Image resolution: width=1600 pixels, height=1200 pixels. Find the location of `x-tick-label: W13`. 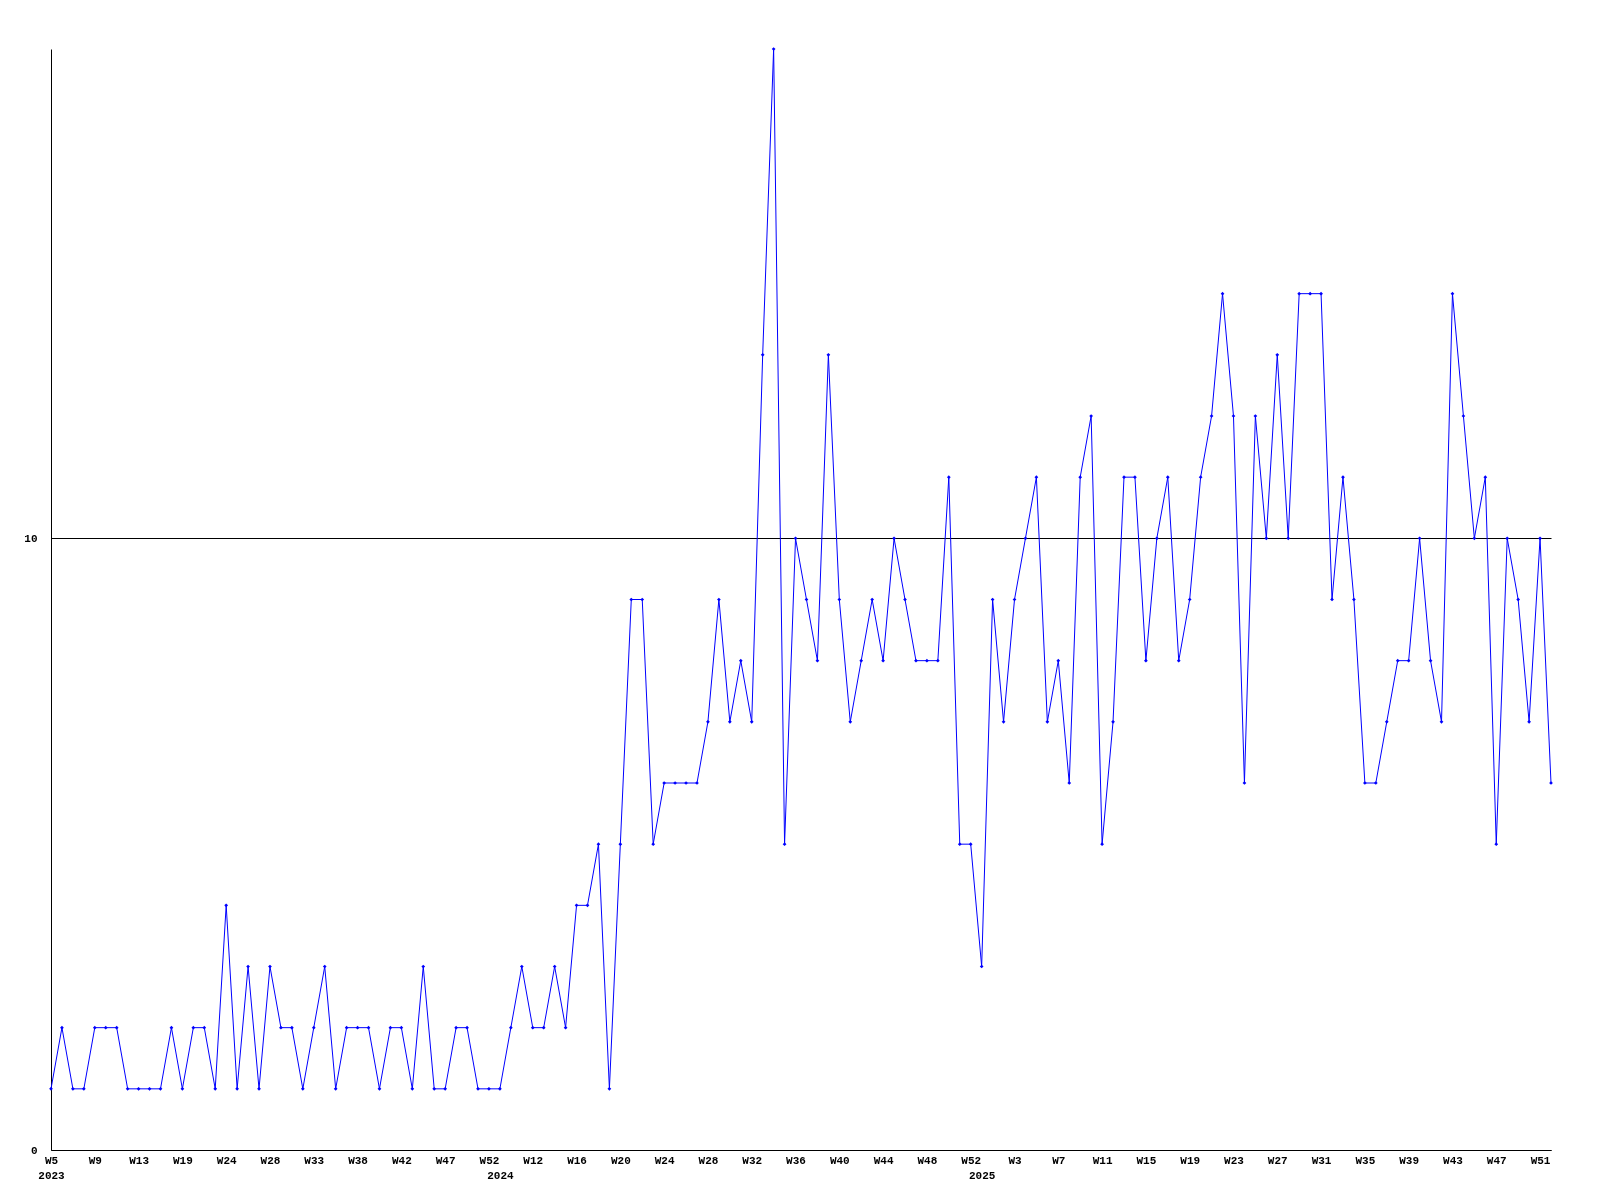

x-tick-label: W13 is located at coordinates (139, 1160).